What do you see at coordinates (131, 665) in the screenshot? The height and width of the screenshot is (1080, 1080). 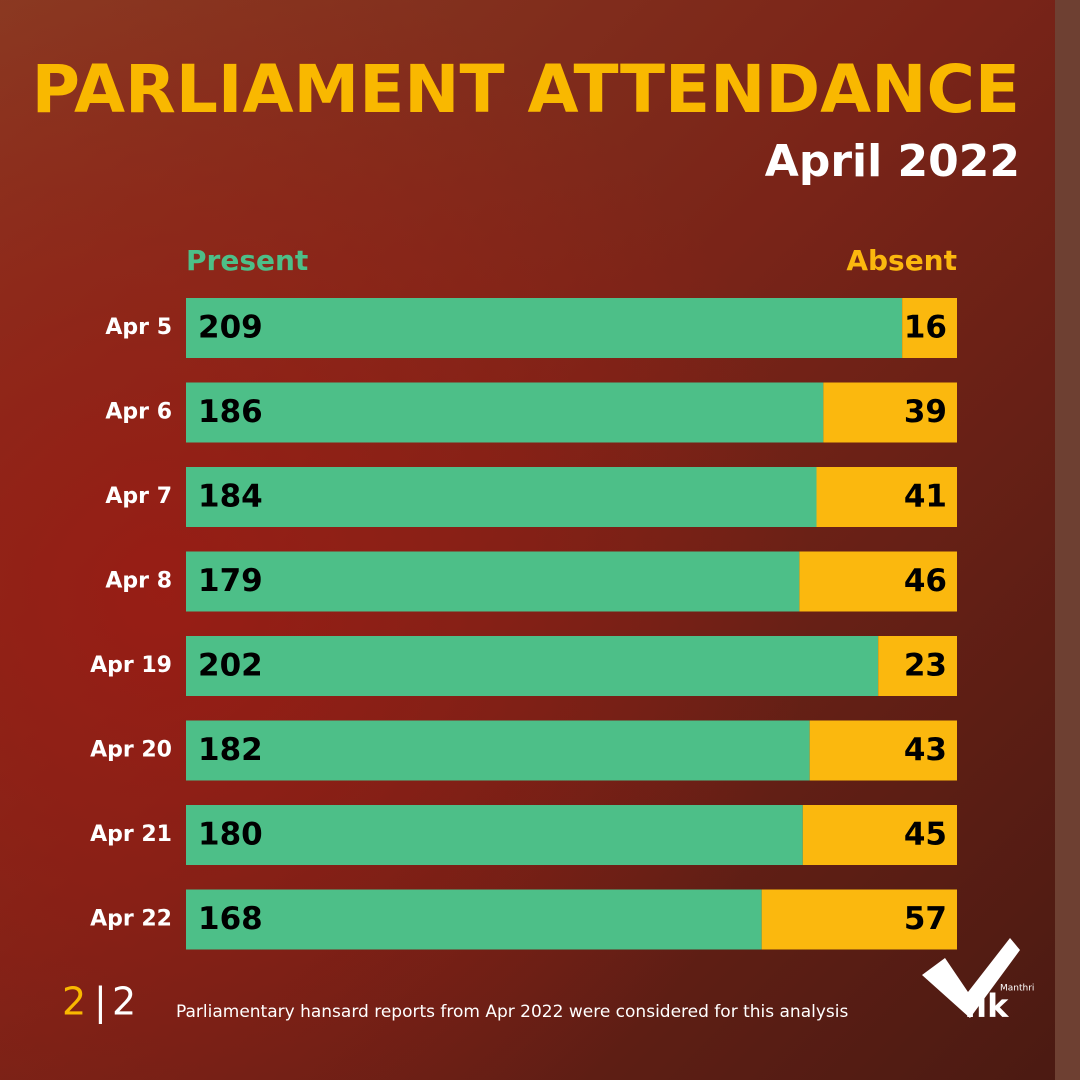 I see `category-label: Apr 19` at bounding box center [131, 665].